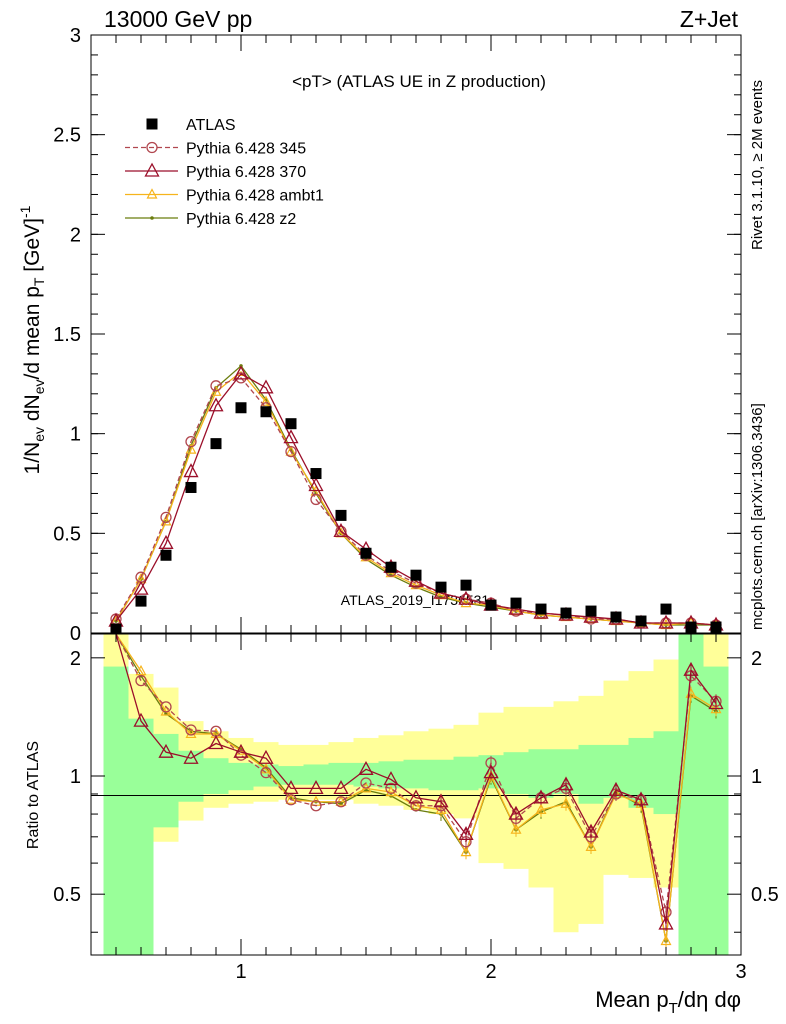 The width and height of the screenshot is (786, 1024). What do you see at coordinates (224, 196) in the screenshot?
I see `legend-entry: Pythia 6.428 ambt1` at bounding box center [224, 196].